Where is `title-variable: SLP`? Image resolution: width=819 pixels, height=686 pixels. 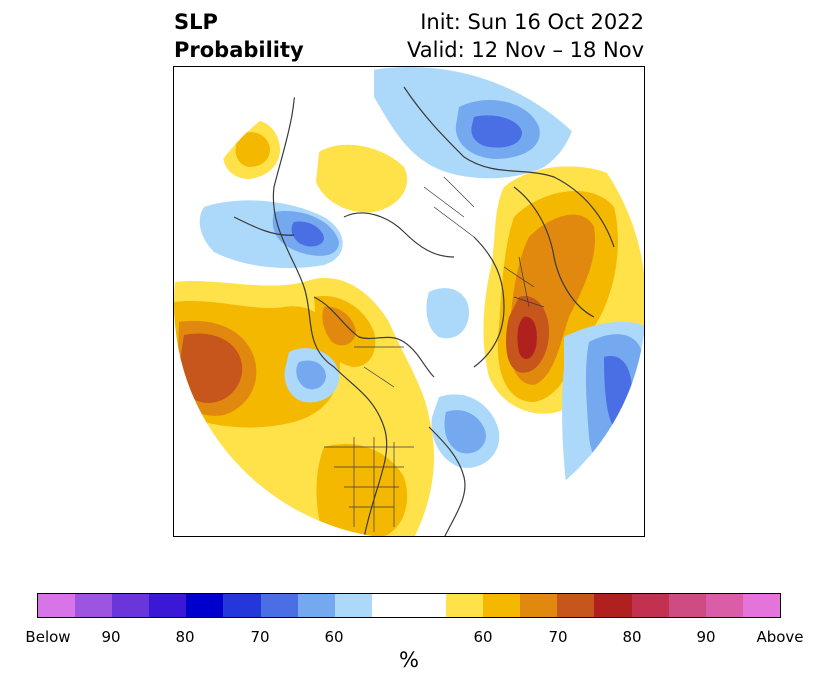 title-variable: SLP is located at coordinates (196, 22).